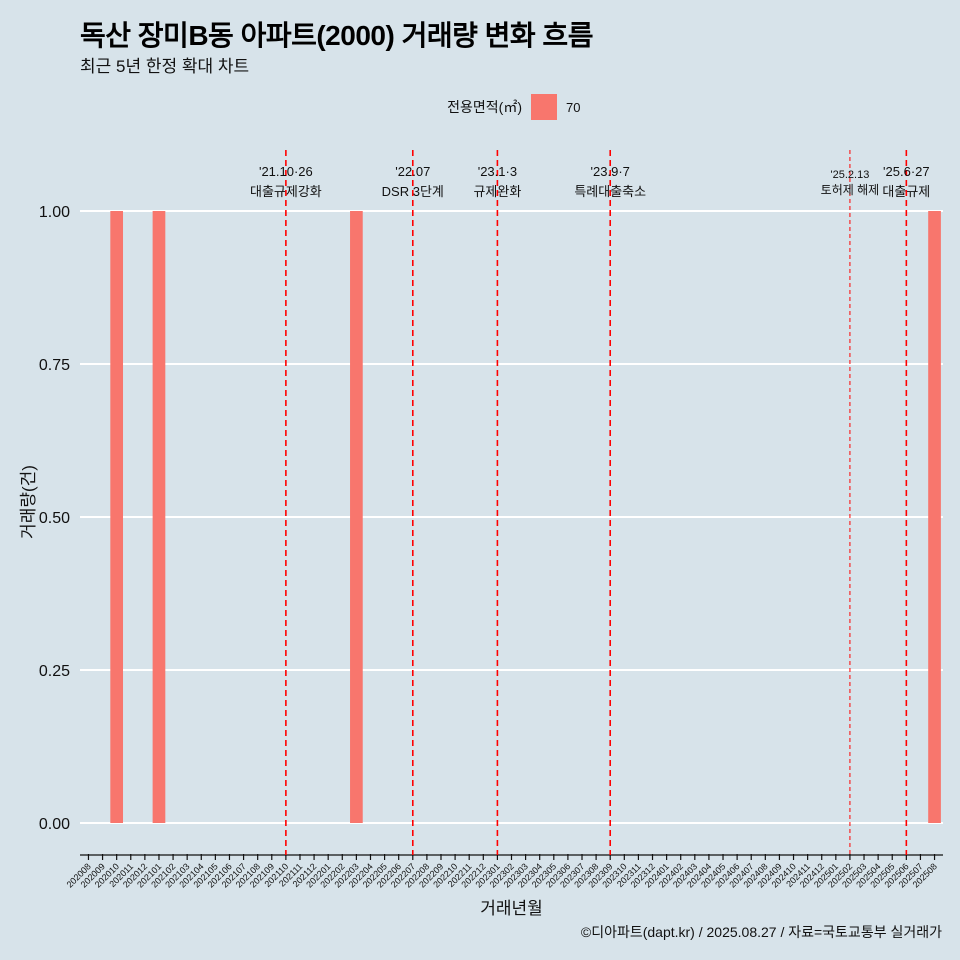 This screenshot has height=960, width=960. What do you see at coordinates (544, 107) in the screenshot?
I see `legend-swatch` at bounding box center [544, 107].